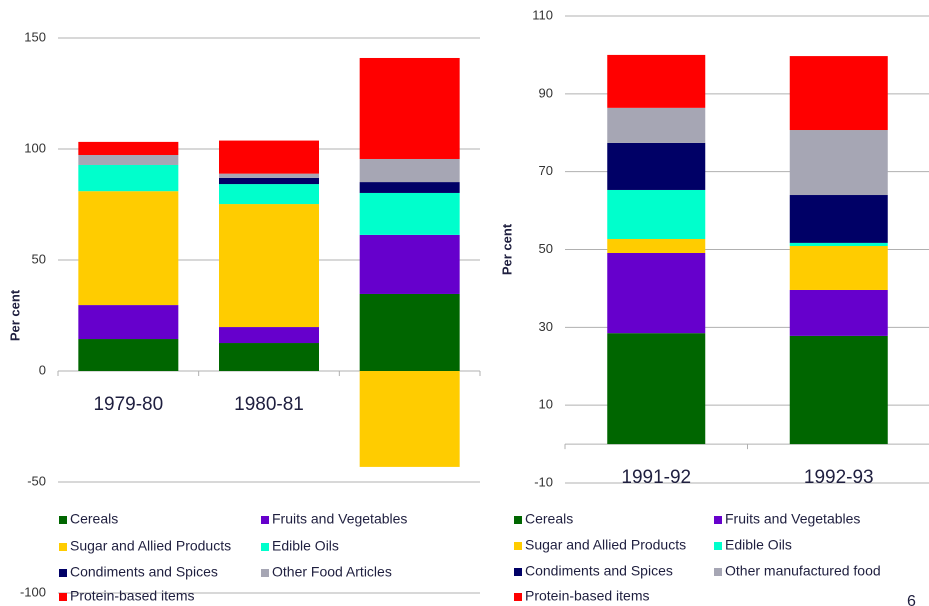 This screenshot has width=929, height=606. Describe the element at coordinates (546, 92) in the screenshot. I see `y-tick-label: 90` at that location.